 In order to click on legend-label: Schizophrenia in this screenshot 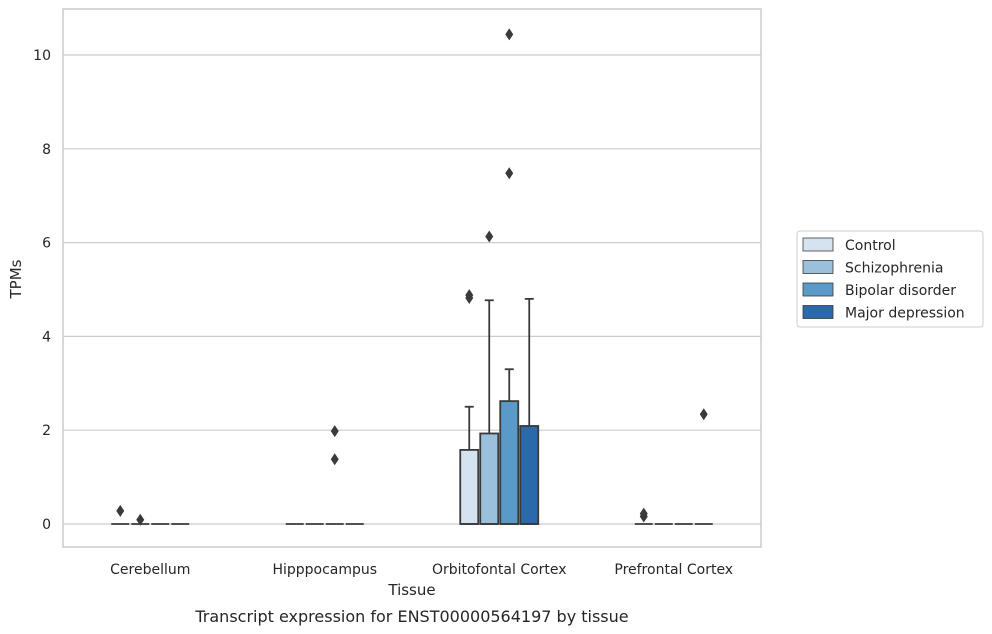, I will do `click(894, 269)`.